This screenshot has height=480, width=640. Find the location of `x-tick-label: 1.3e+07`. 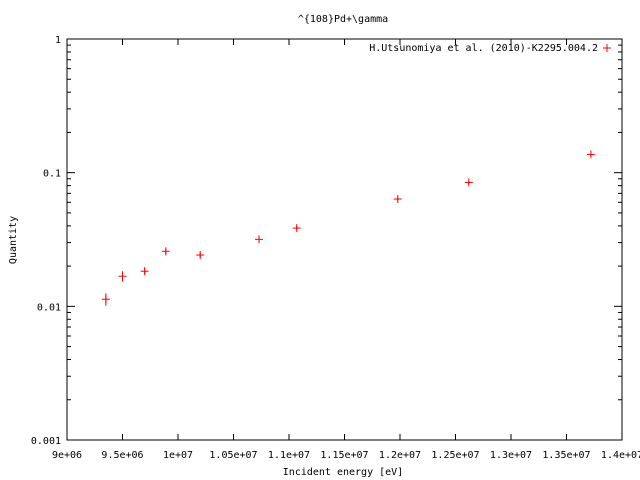

x-tick-label: 1.3e+07 is located at coordinates (511, 455).